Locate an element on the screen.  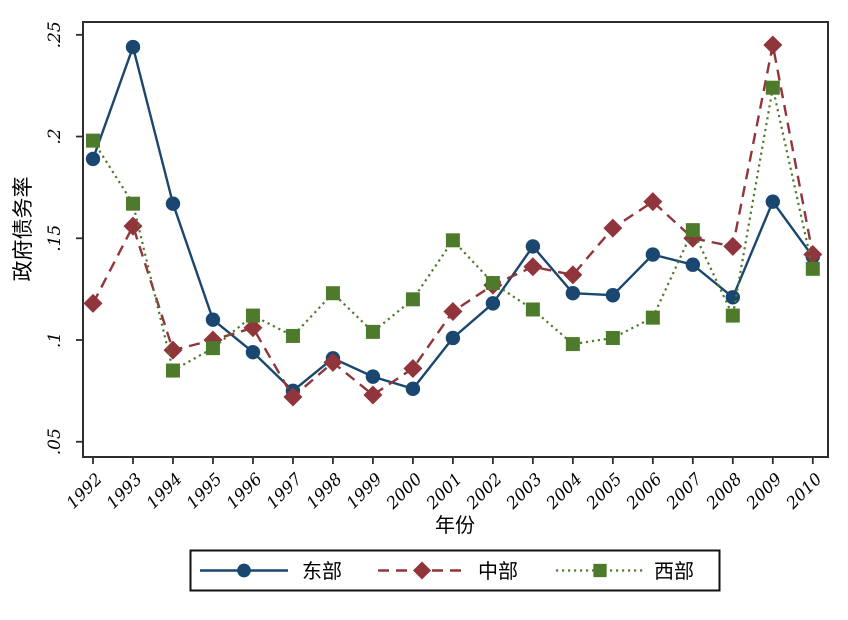
marker-central-1996 is located at coordinates (253, 328).